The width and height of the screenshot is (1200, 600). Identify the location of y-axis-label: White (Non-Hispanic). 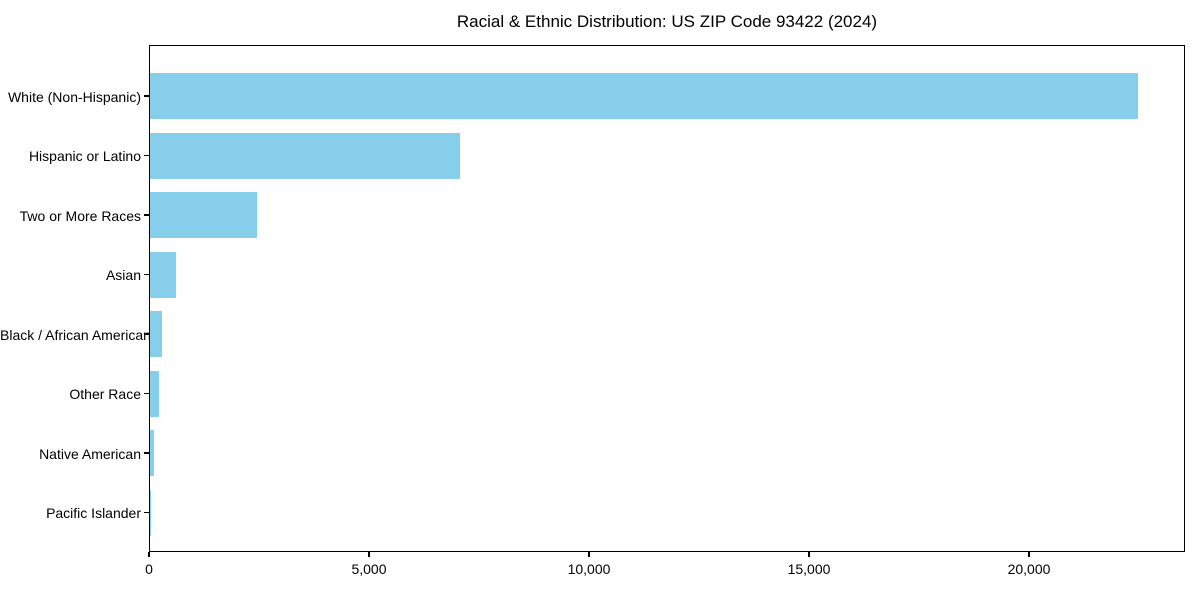
(74, 96).